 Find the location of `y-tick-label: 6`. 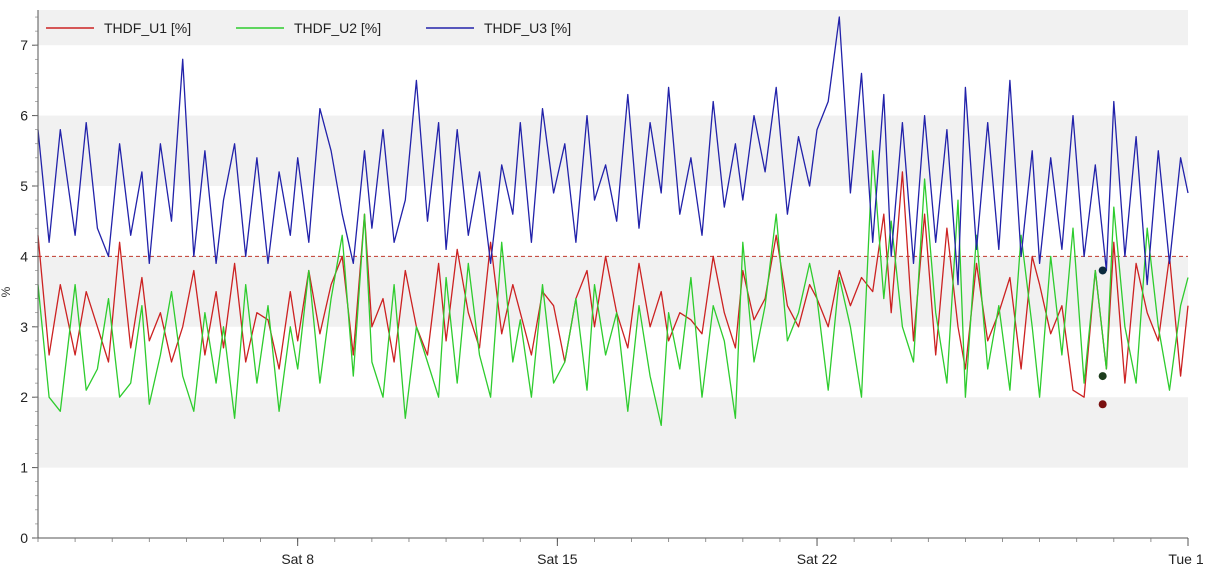

y-tick-label: 6 is located at coordinates (24, 116).